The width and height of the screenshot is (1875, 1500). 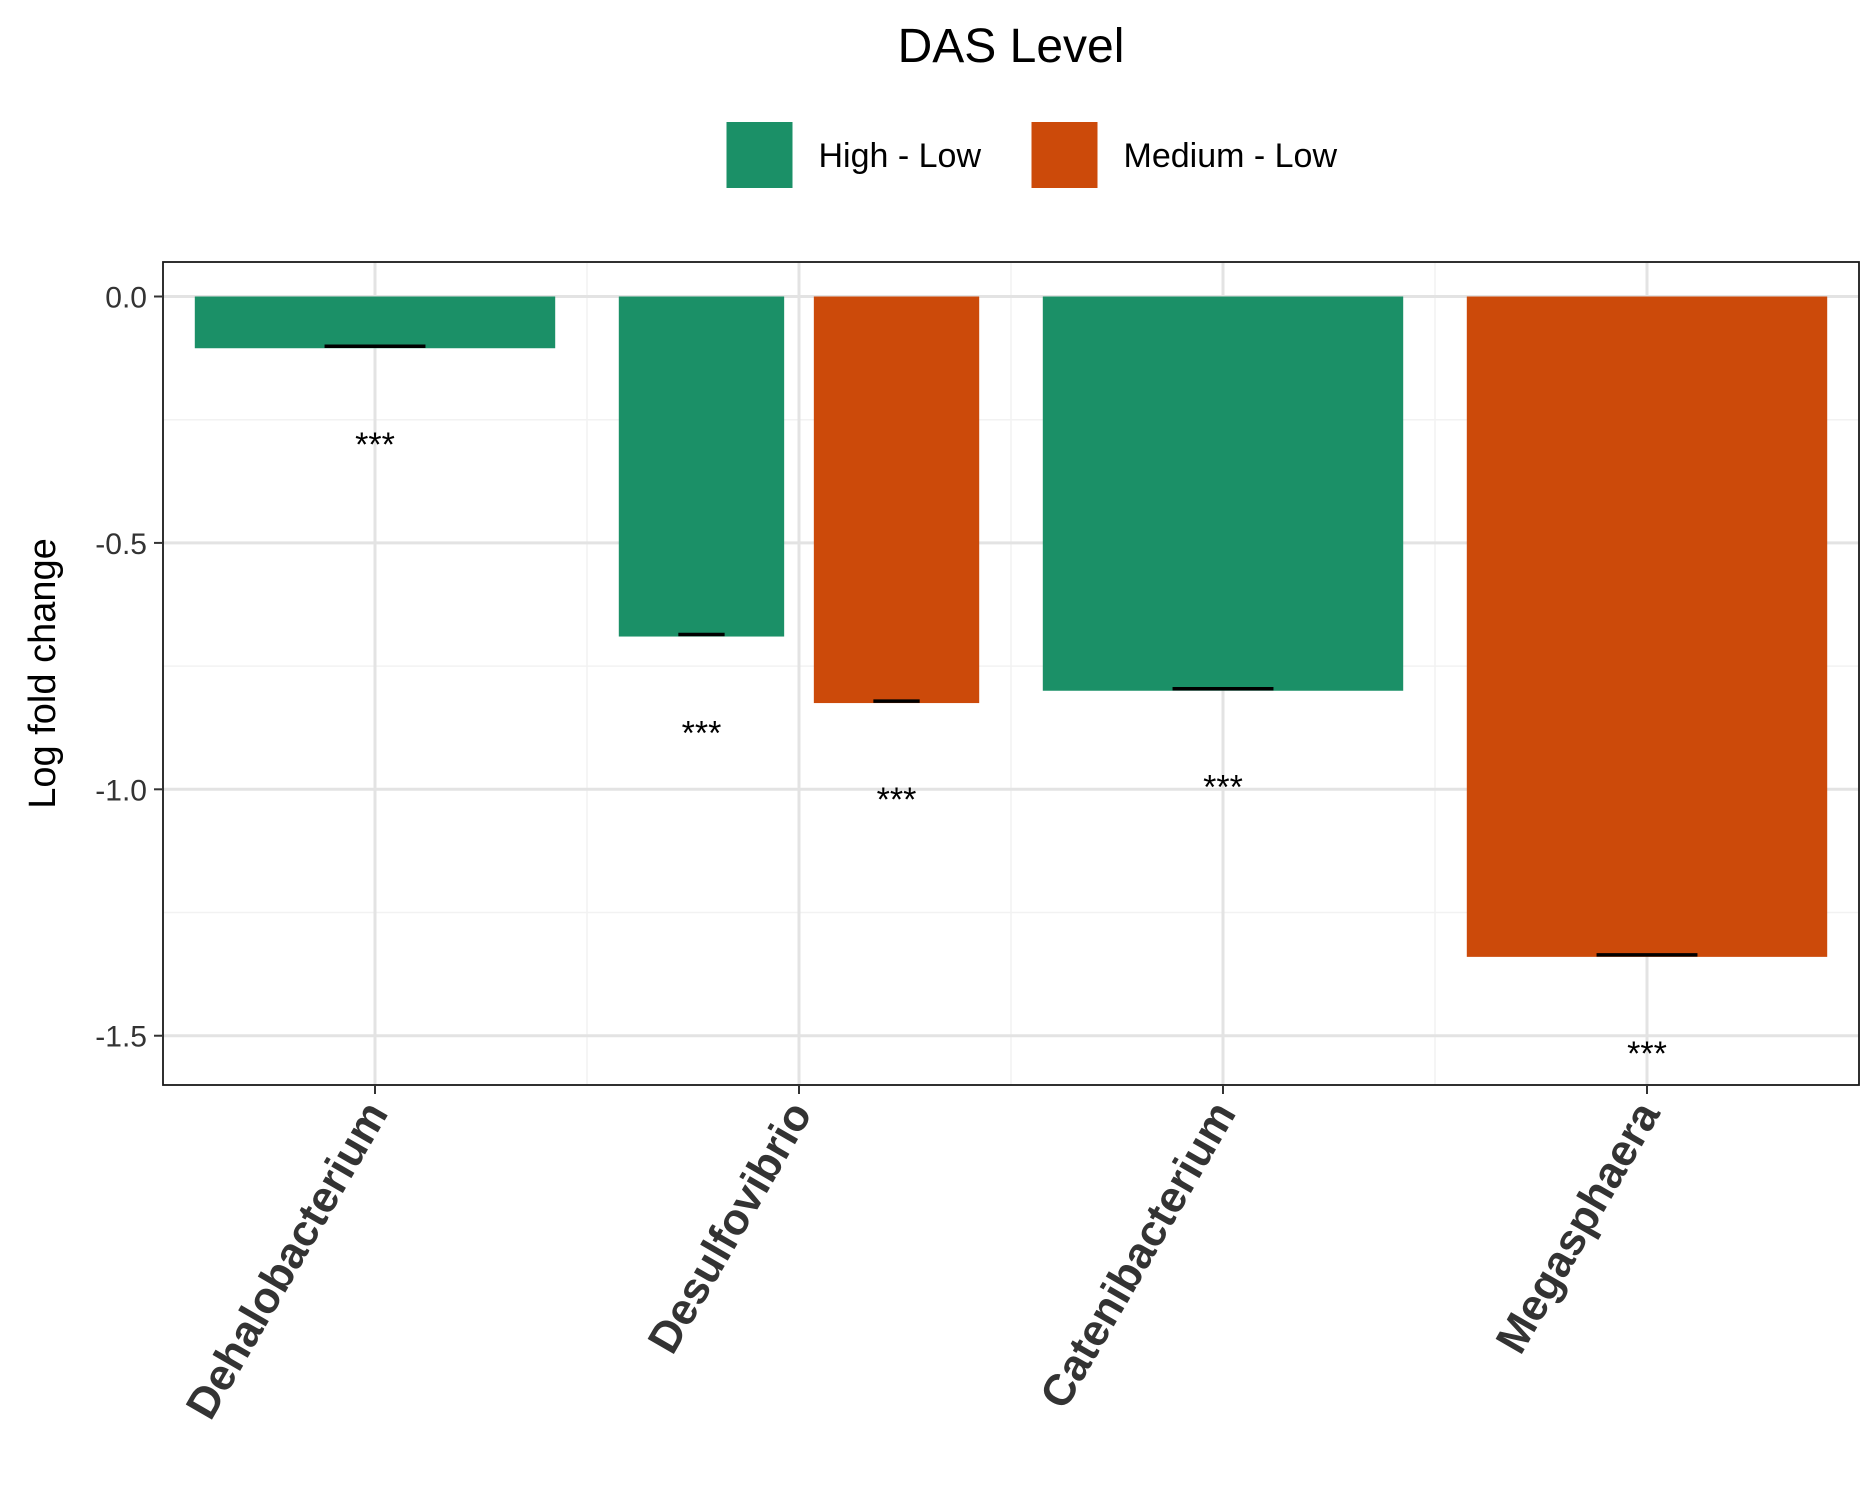 I want to click on y-tick-label: -0.5, so click(x=121, y=544).